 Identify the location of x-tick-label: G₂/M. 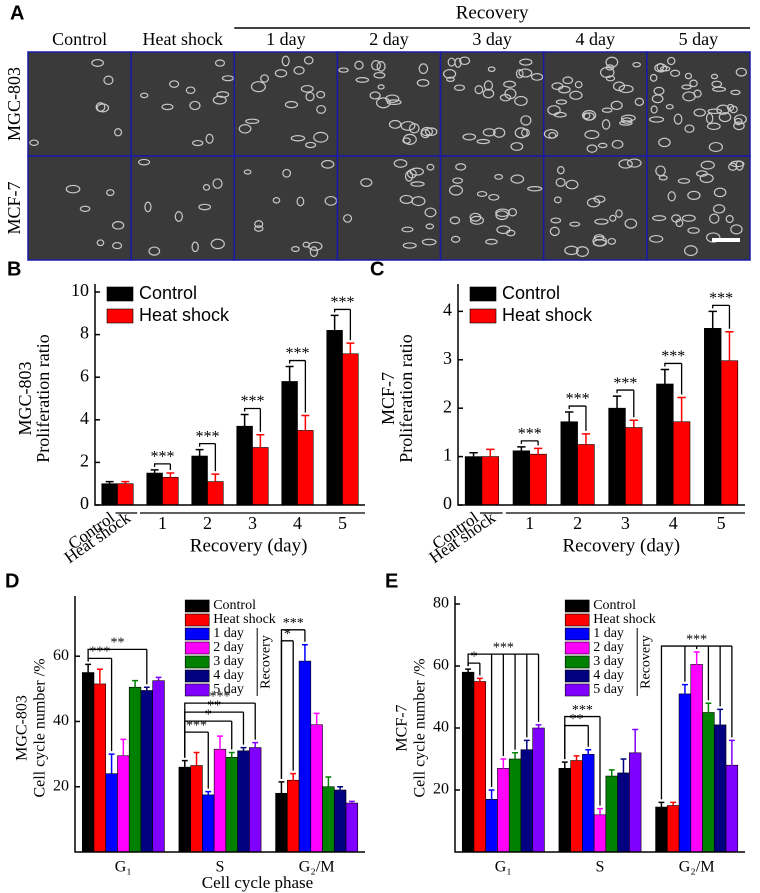
(317, 867).